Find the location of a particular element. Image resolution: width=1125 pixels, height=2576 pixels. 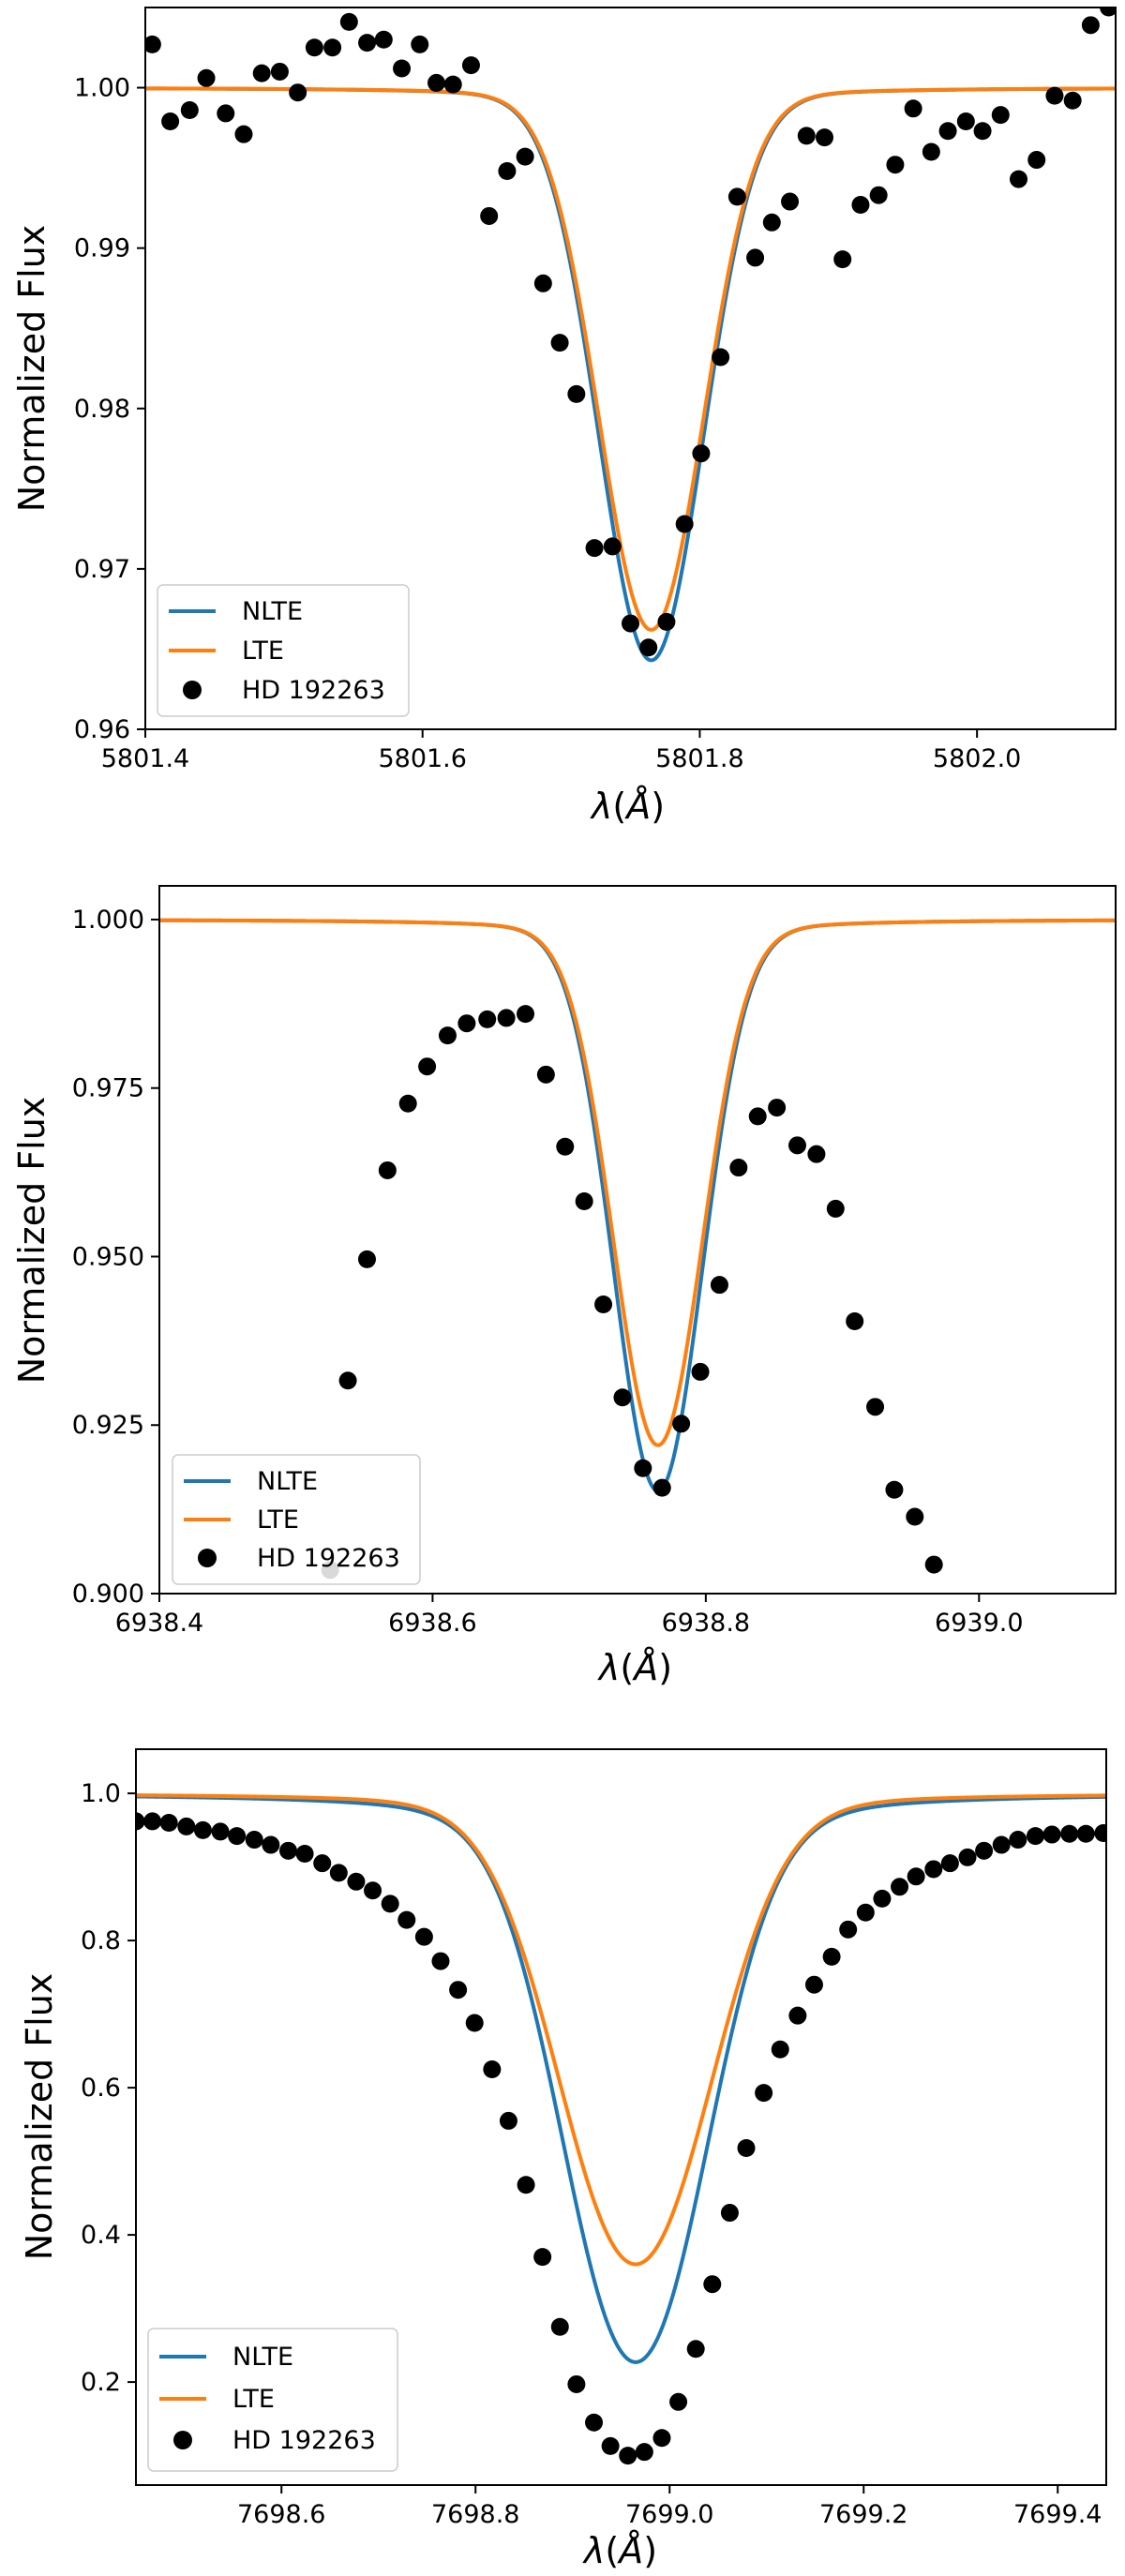

x-tick-label: 6939.0 is located at coordinates (979, 1624).